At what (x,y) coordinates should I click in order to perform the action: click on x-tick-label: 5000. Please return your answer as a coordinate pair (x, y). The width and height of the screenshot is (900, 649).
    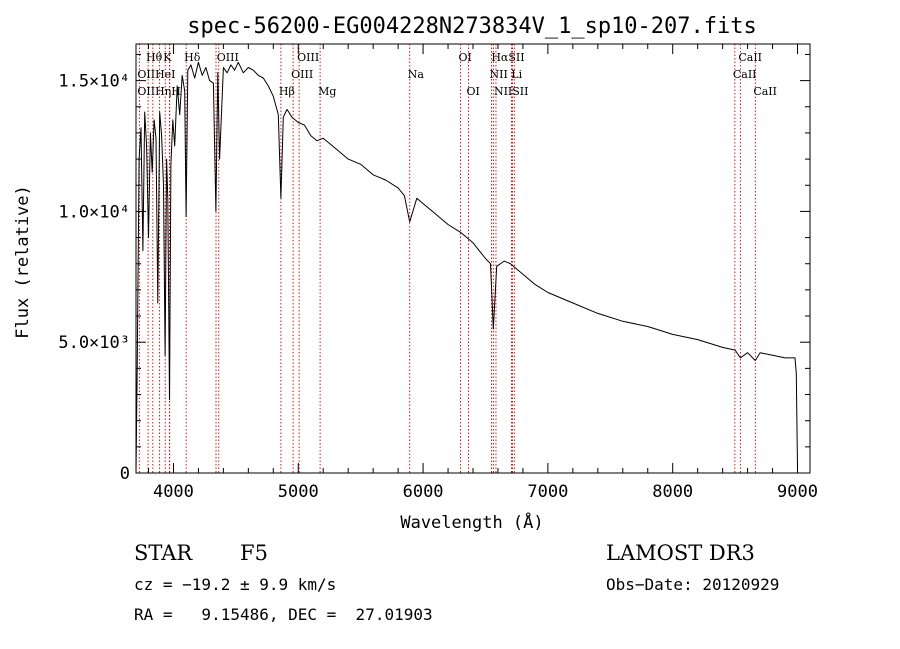
    Looking at the image, I should click on (298, 492).